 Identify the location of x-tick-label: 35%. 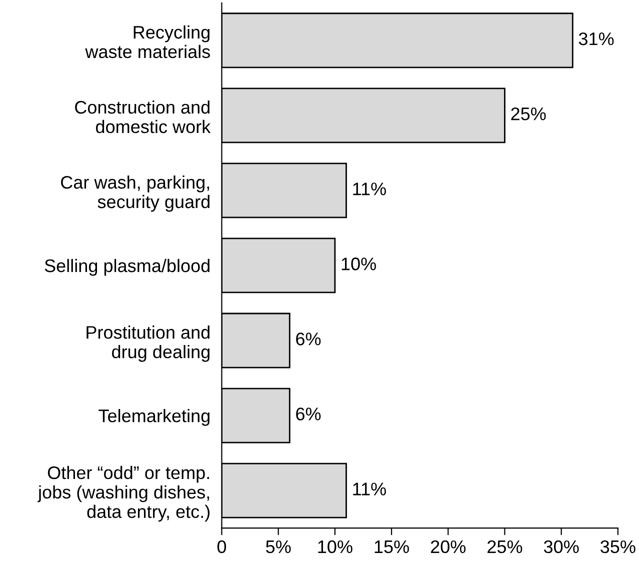
(618, 547).